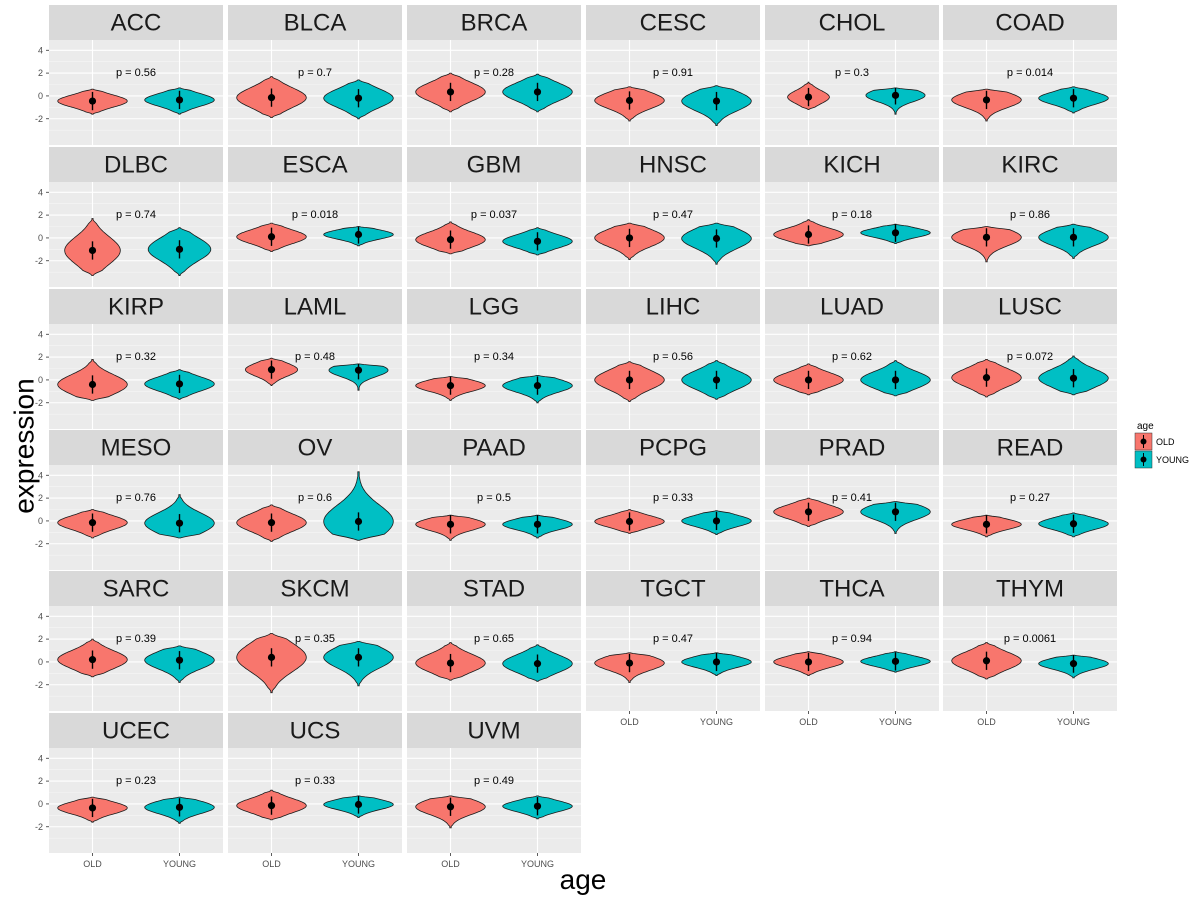 This screenshot has width=1200, height=900. Describe the element at coordinates (537, 241) in the screenshot. I see `median-point-young-gbm` at that location.